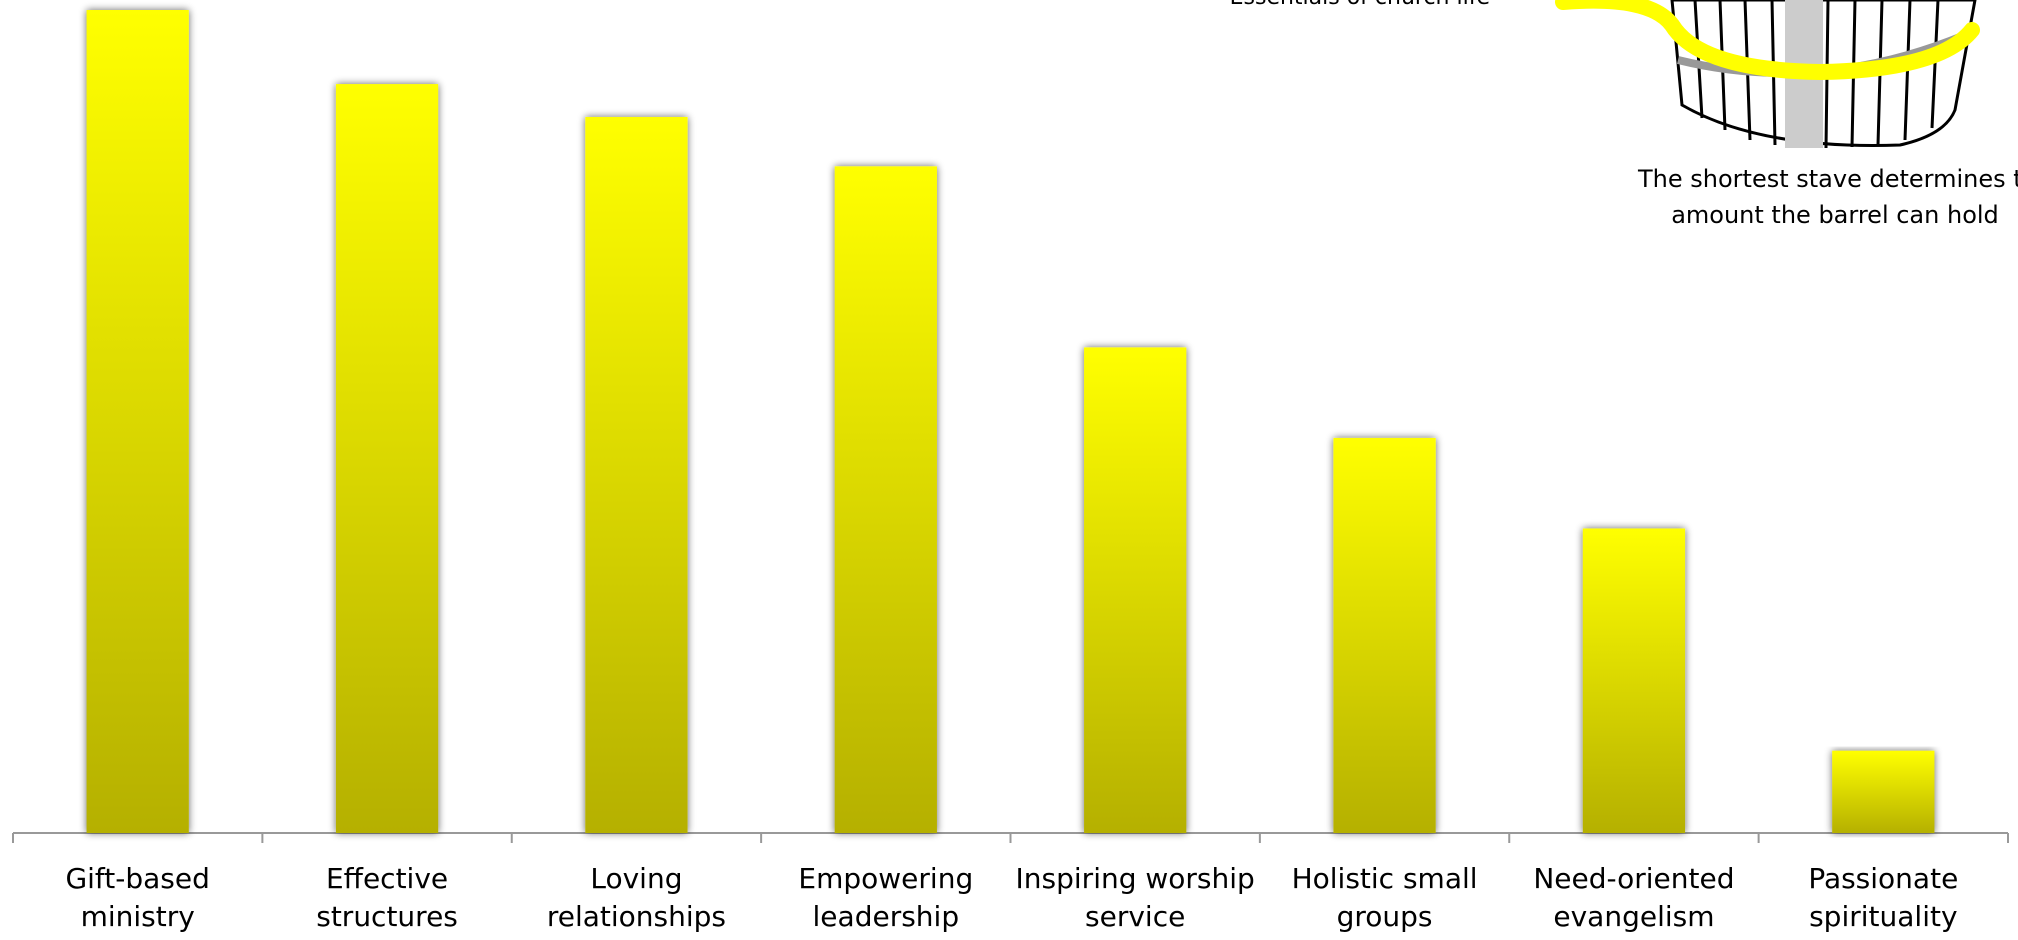 This screenshot has width=2018, height=940. What do you see at coordinates (1883, 897) in the screenshot?
I see `x-tick-label: Passionate spirituality` at bounding box center [1883, 897].